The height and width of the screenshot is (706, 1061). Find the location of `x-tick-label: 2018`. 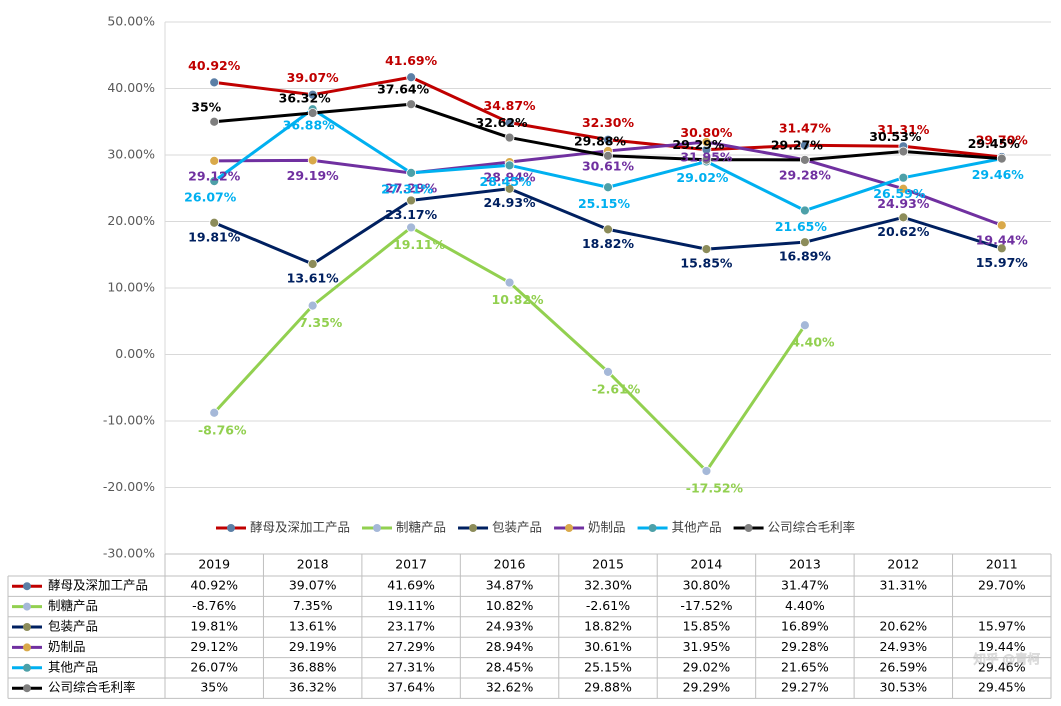

x-tick-label: 2018 is located at coordinates (313, 564).